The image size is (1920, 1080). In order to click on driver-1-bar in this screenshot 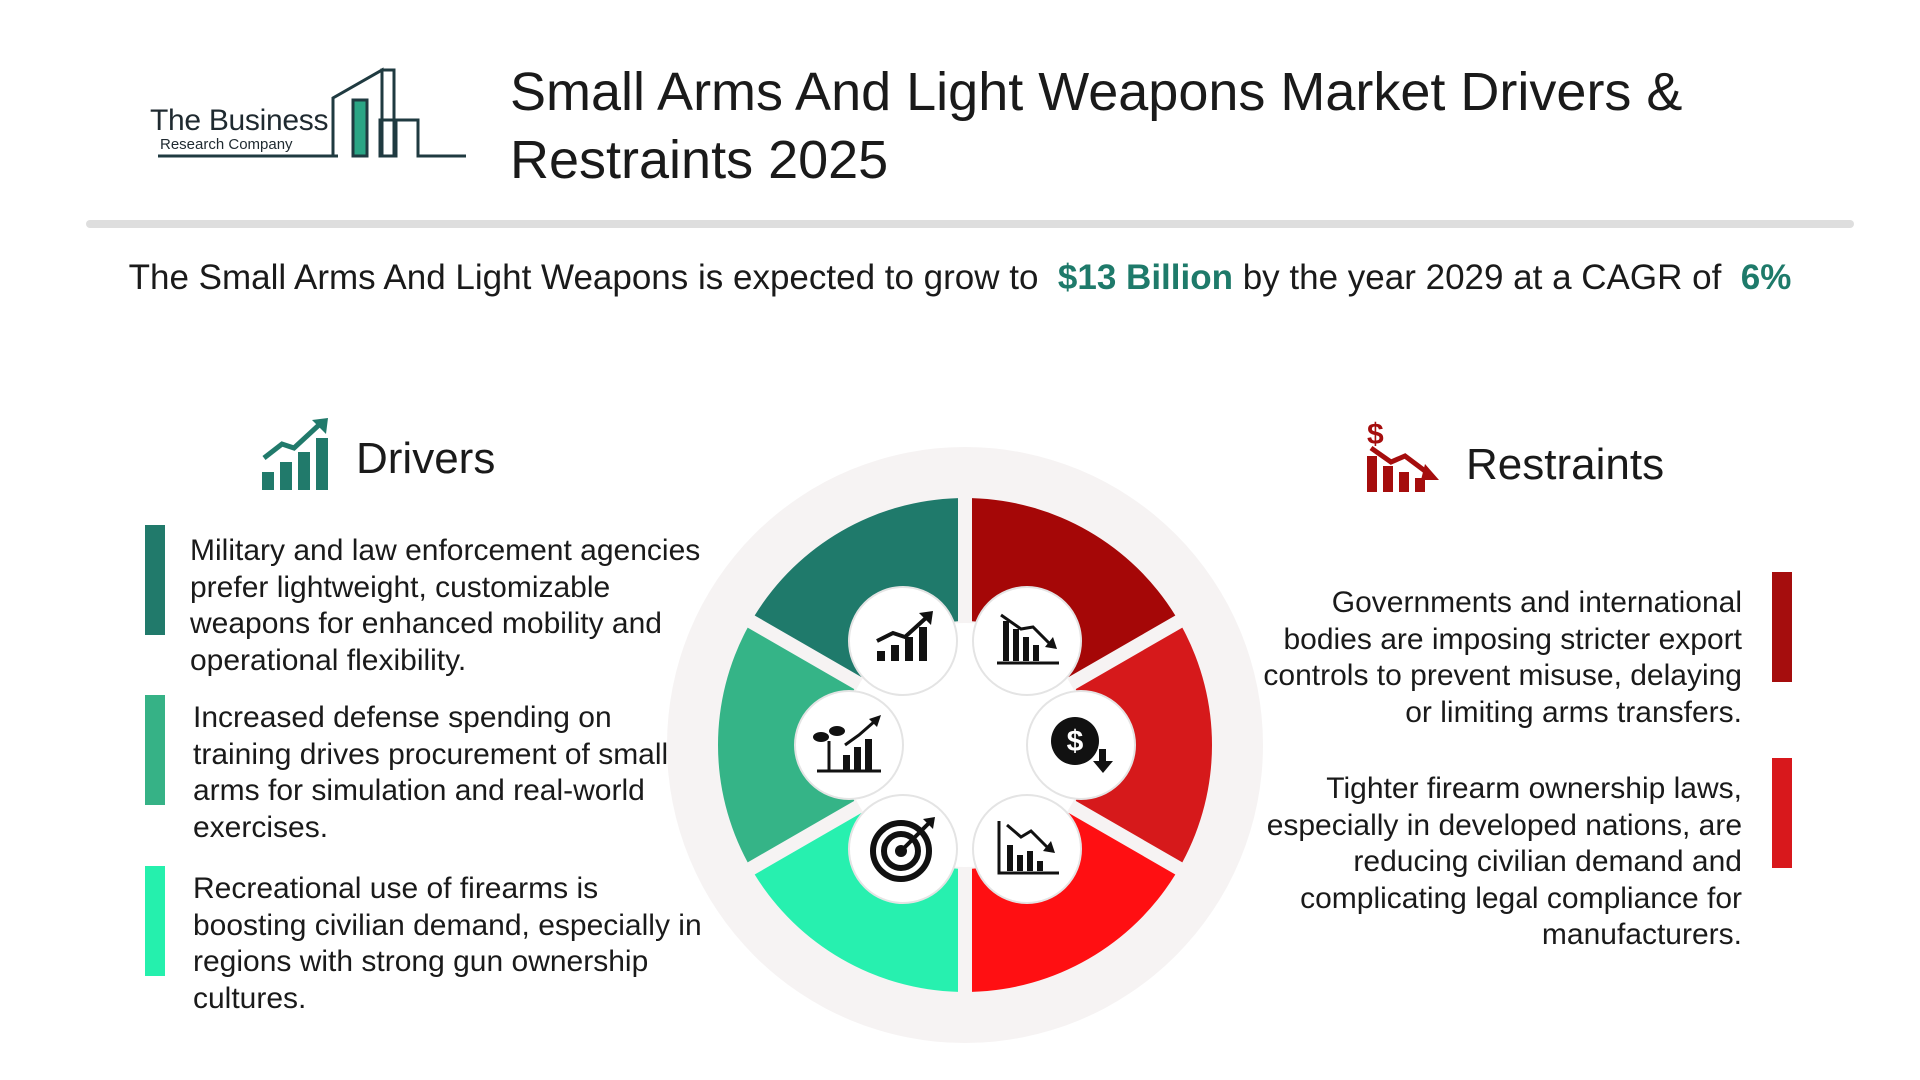, I will do `click(155, 580)`.